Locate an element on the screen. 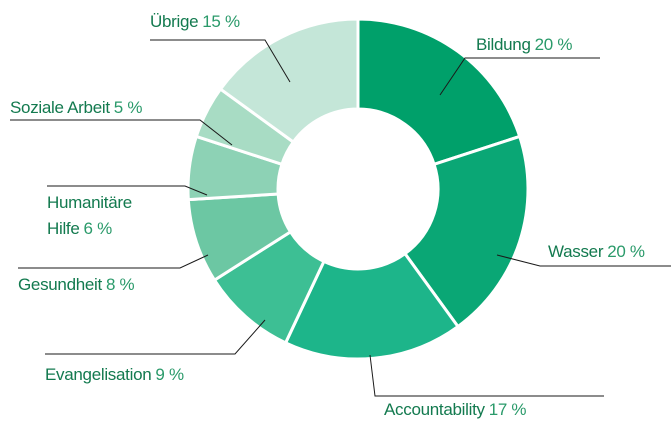 This screenshot has width=671, height=425. category-name: Soziale Arbeit is located at coordinates (60, 107).